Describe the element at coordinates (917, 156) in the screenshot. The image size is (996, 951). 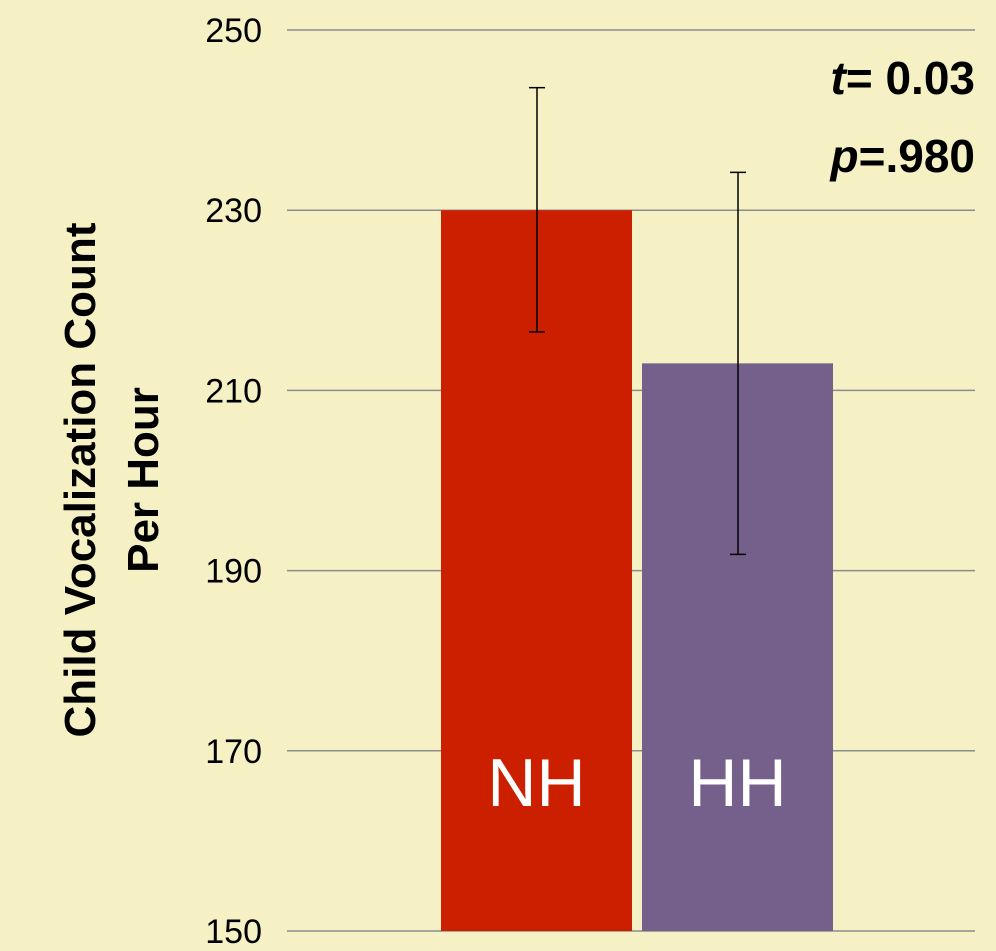
I see `p-value: =.980` at that location.